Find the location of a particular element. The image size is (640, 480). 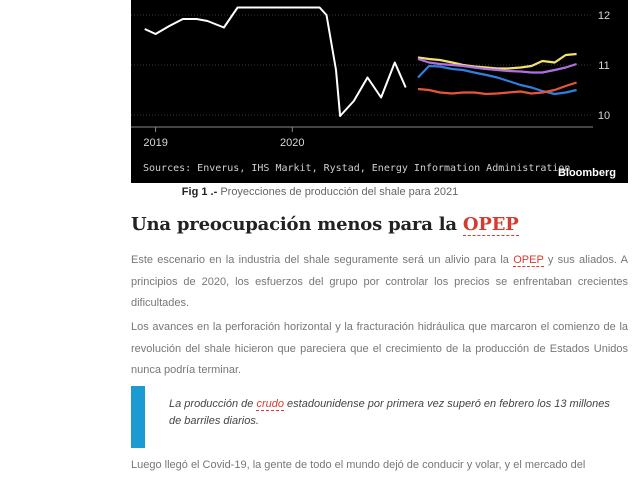

bloomberg-logo: Bloomberg is located at coordinates (587, 173).